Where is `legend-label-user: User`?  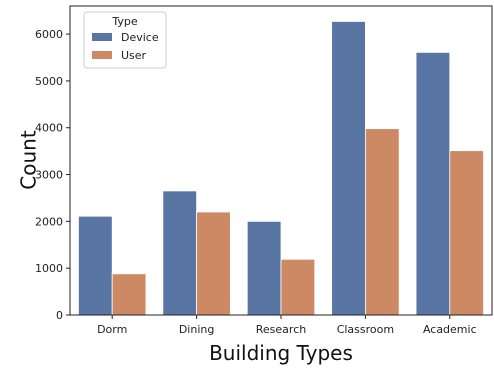
legend-label-user: User is located at coordinates (134, 55).